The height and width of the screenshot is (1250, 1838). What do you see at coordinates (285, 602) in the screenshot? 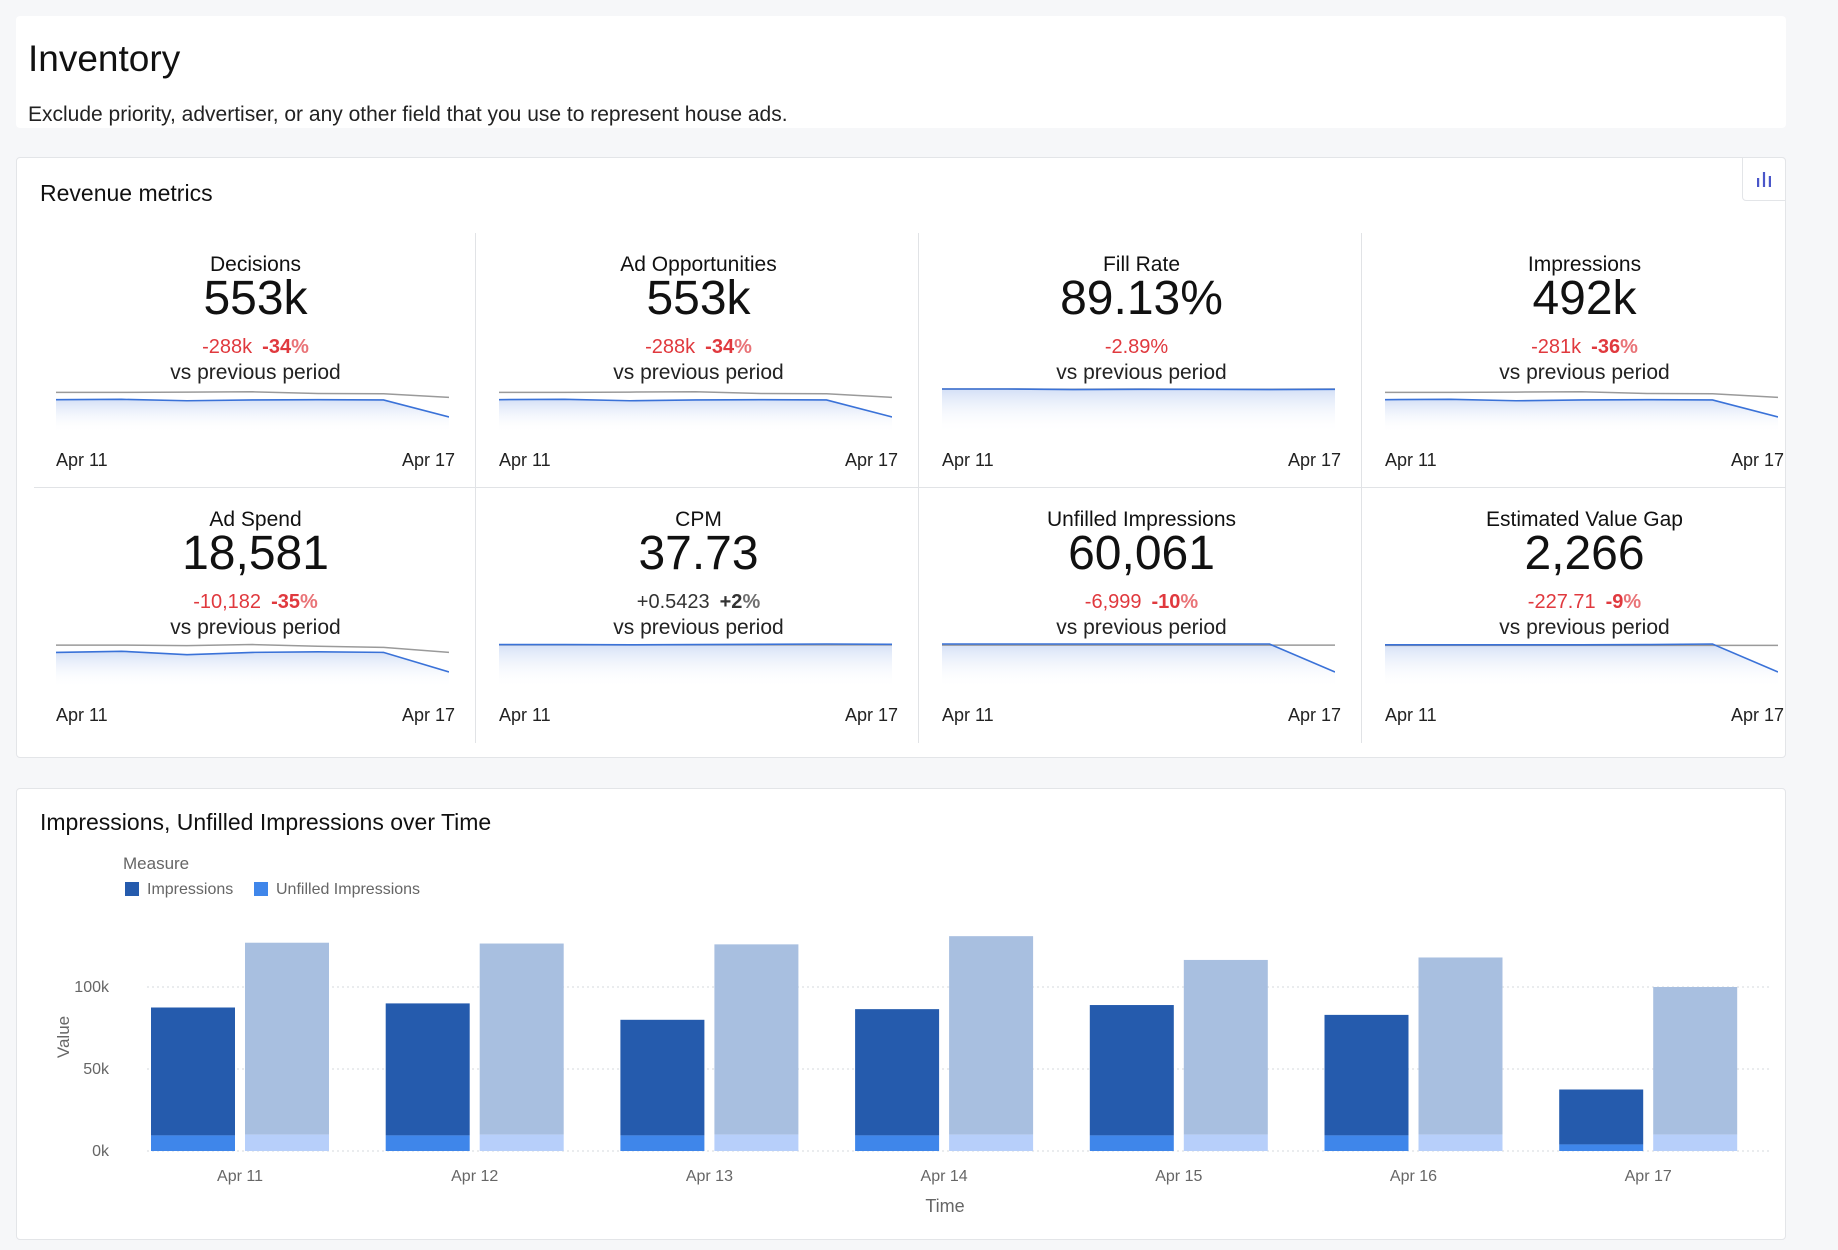
I see `metric-delta-percent-value: -35` at bounding box center [285, 602].